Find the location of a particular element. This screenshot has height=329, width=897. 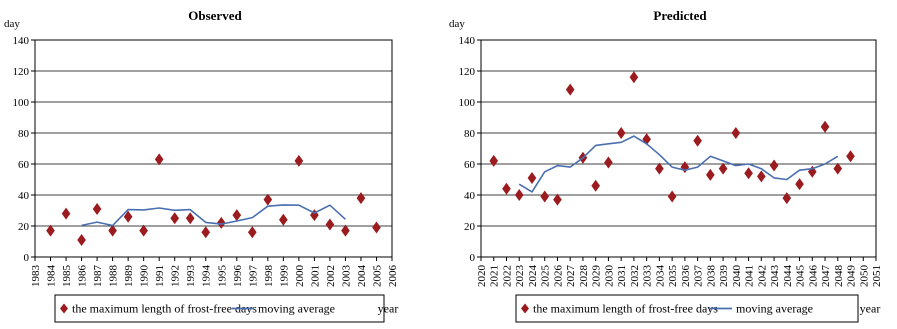

x-tick-label: 2049 is located at coordinates (852, 276).